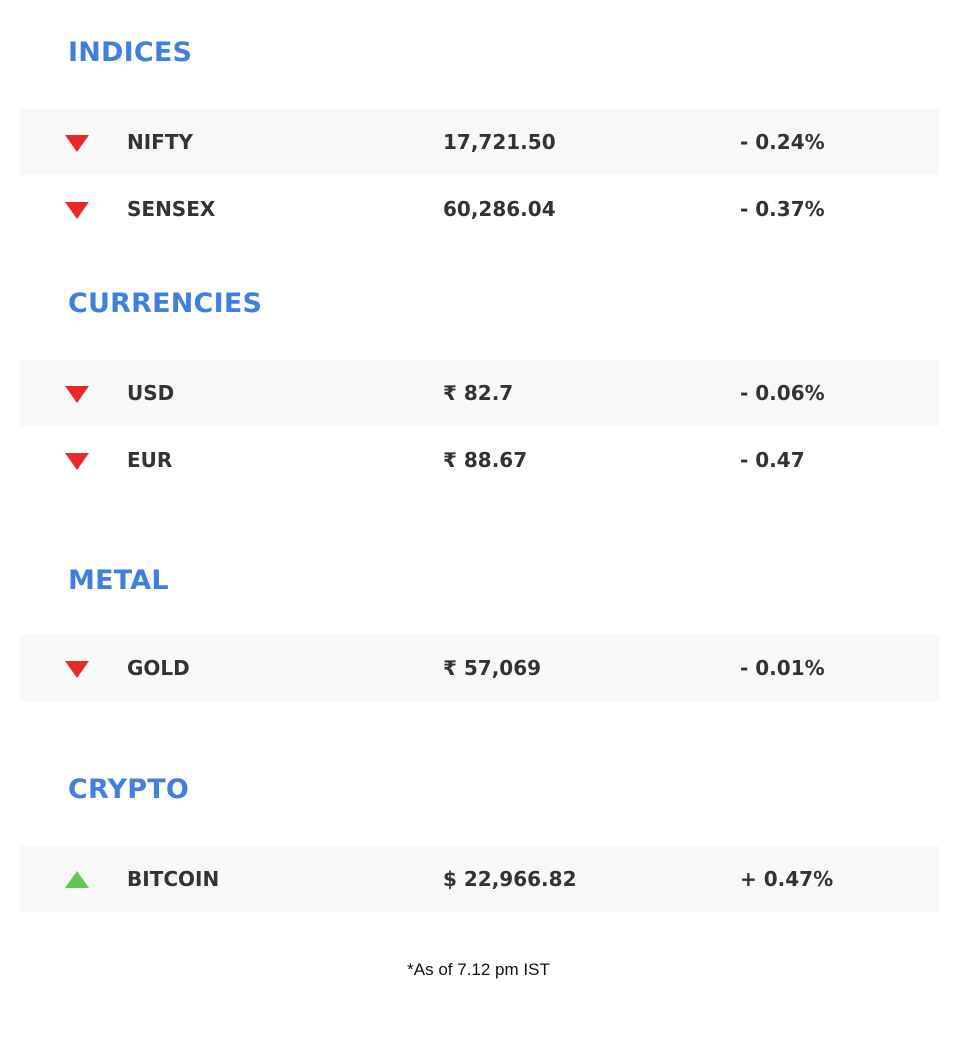 The image size is (957, 1037). Describe the element at coordinates (499, 209) in the screenshot. I see `instrument-value: 60,286.04` at that location.